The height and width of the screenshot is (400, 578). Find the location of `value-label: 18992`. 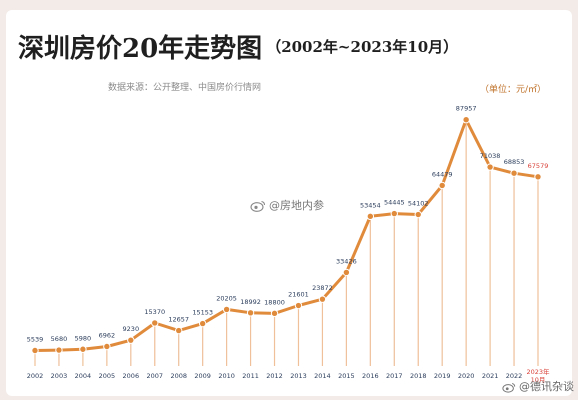

value-label: 18992 is located at coordinates (250, 302).